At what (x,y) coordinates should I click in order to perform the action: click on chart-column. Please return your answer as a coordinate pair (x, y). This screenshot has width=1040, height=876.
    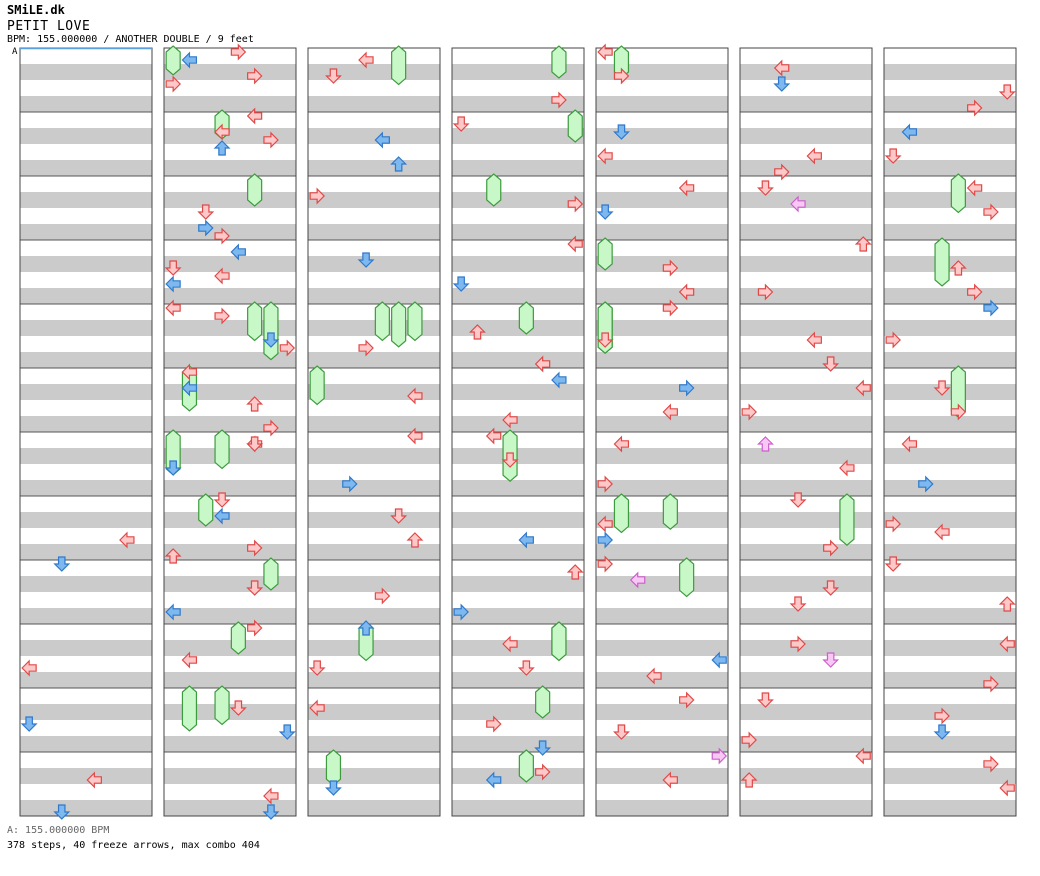
    Looking at the image, I should click on (374, 432).